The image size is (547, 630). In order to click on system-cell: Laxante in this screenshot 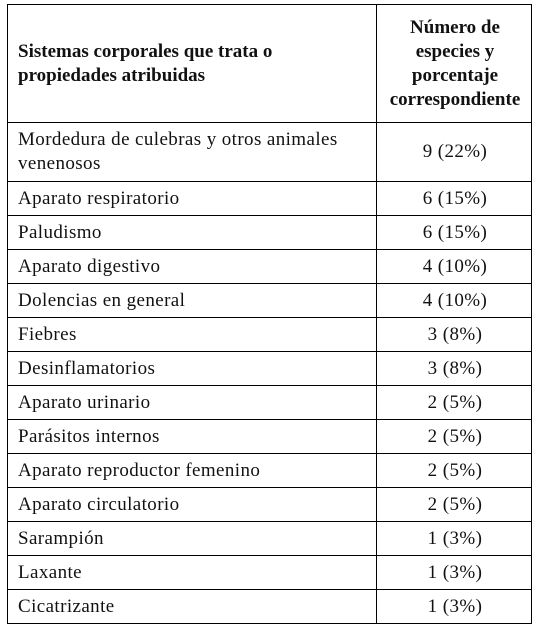, I will do `click(192, 572)`.